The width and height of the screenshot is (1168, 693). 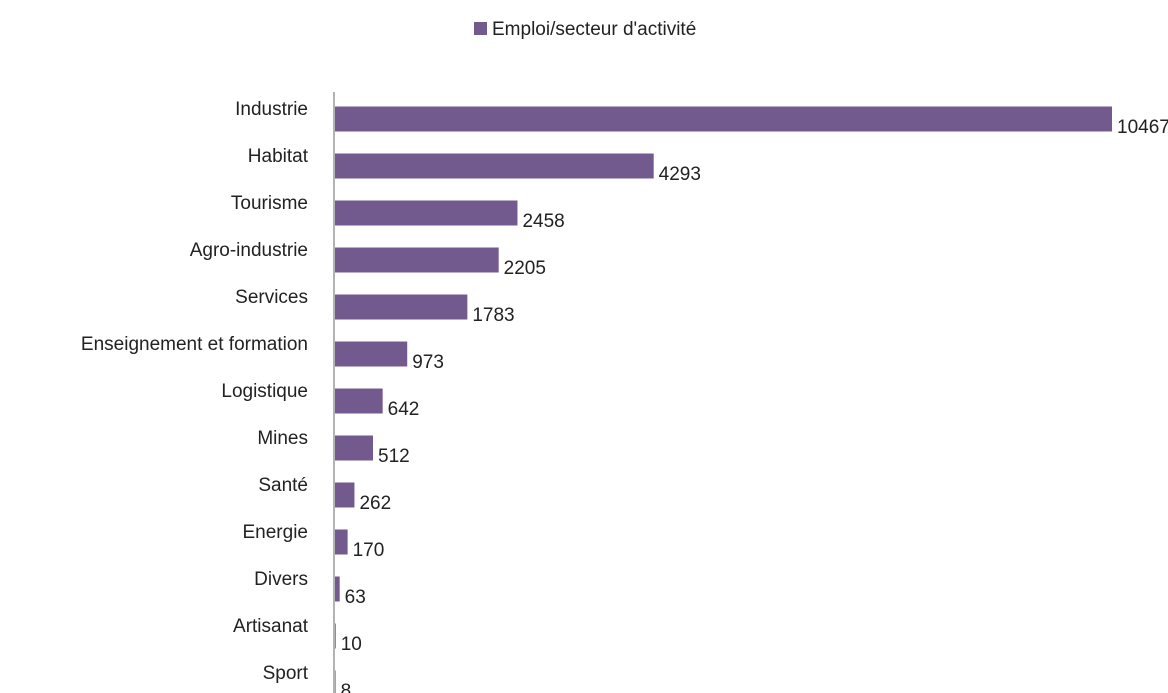 What do you see at coordinates (278, 156) in the screenshot?
I see `category-label: Habitat` at bounding box center [278, 156].